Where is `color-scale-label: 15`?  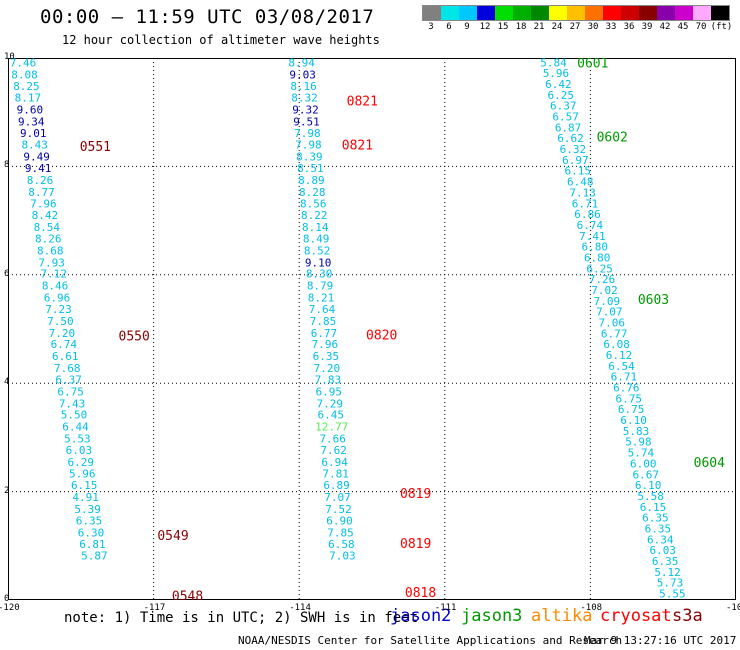
color-scale-label: 15 is located at coordinates (503, 27).